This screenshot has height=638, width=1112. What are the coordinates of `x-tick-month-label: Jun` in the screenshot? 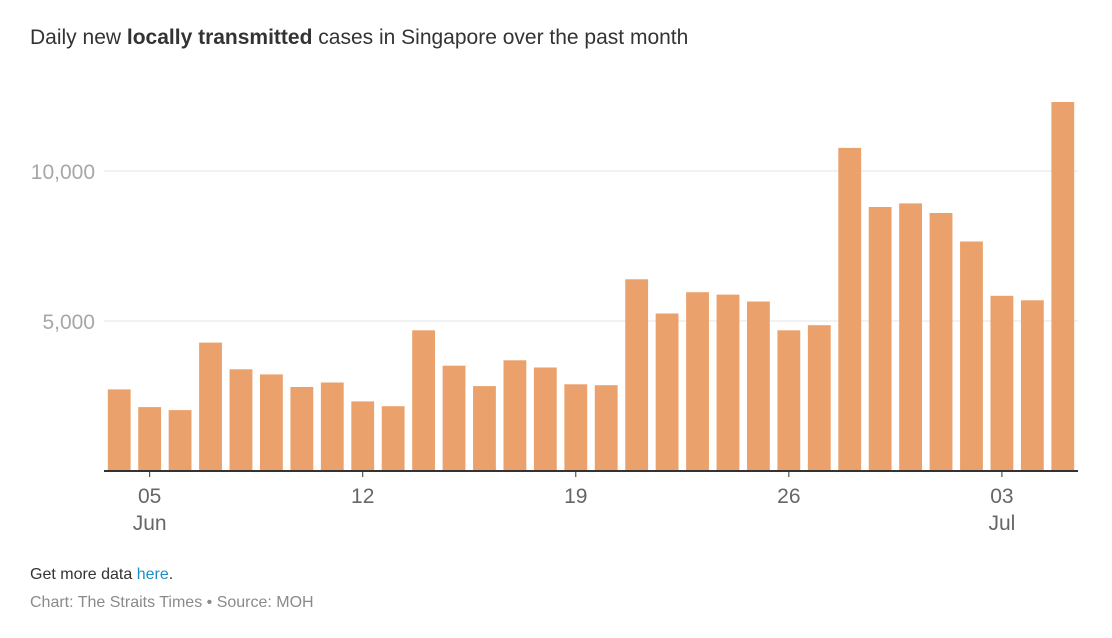 It's located at (150, 523).